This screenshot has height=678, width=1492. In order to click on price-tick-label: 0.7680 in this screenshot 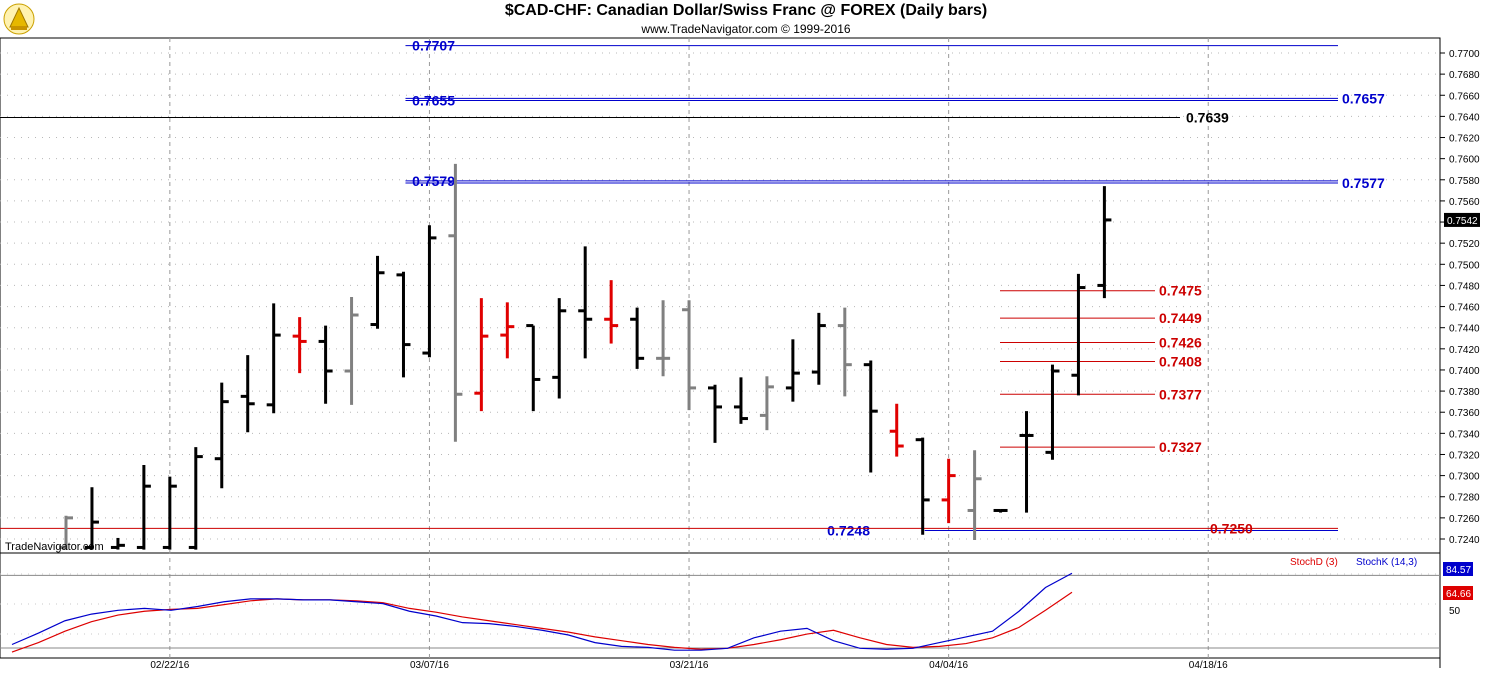, I will do `click(1464, 75)`.